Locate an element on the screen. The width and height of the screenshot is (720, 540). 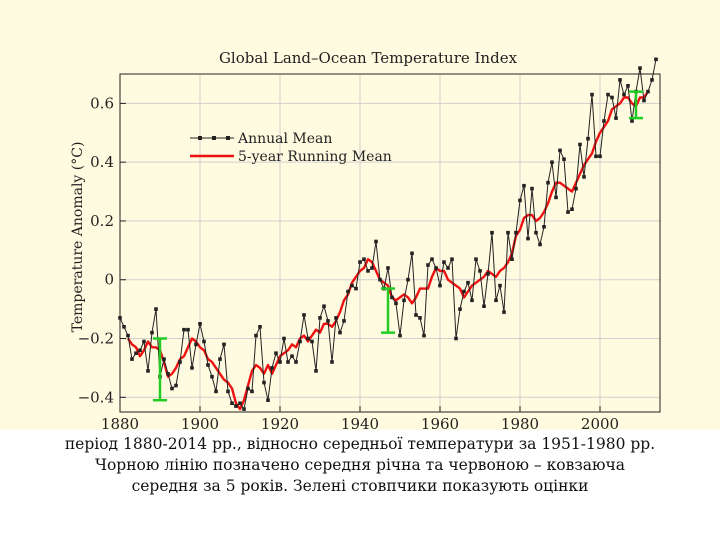
x-tick-label: 1940 is located at coordinates (360, 424).